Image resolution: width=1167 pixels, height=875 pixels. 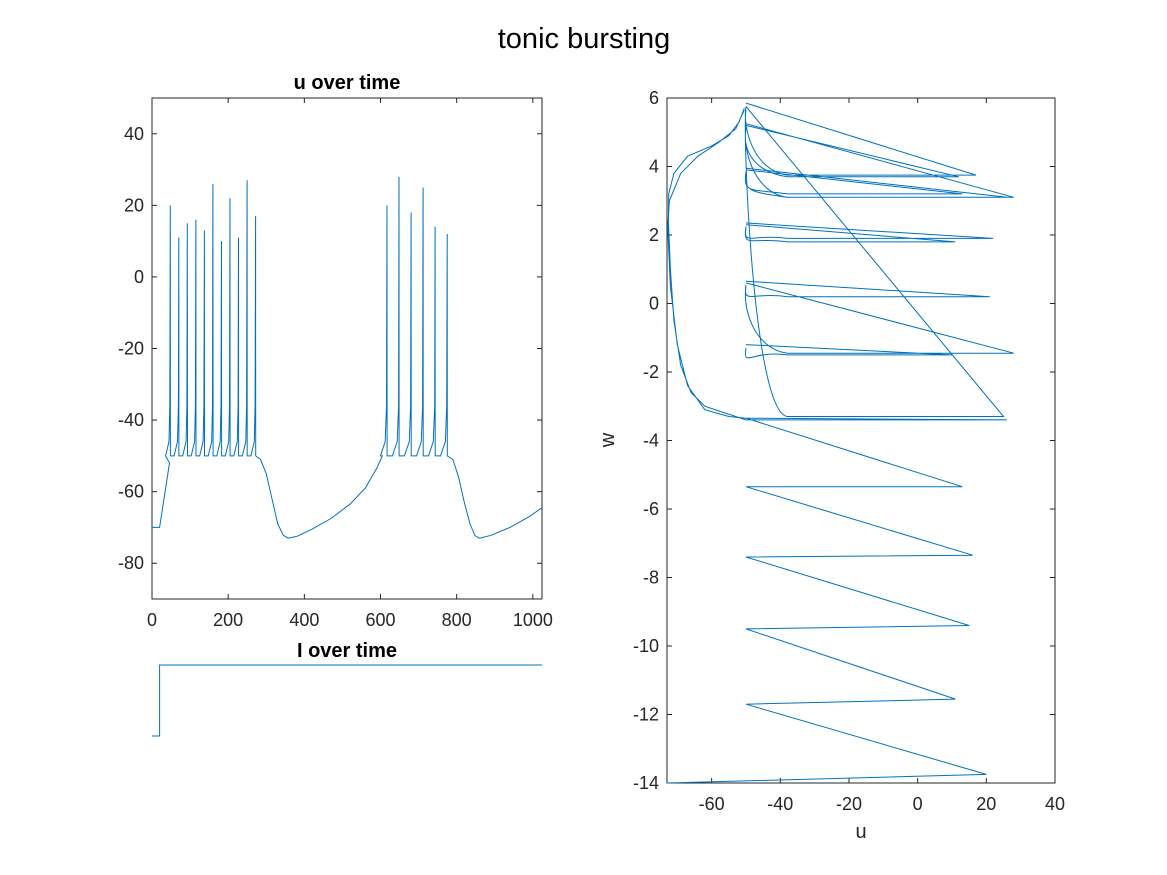 I want to click on p-xtick-label: -60, so click(x=712, y=804).